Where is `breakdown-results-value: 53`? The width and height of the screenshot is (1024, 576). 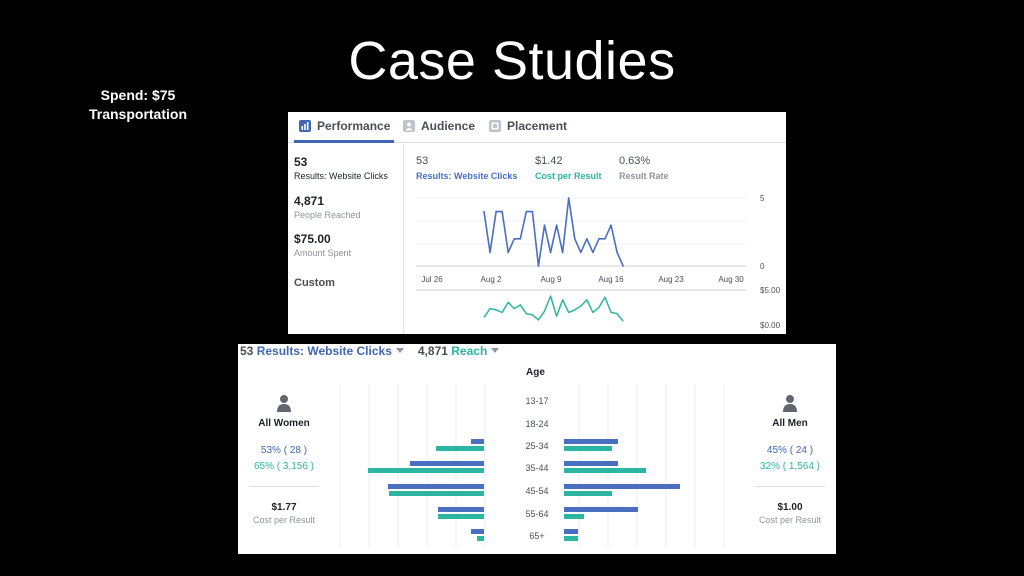 breakdown-results-value: 53 is located at coordinates (247, 351).